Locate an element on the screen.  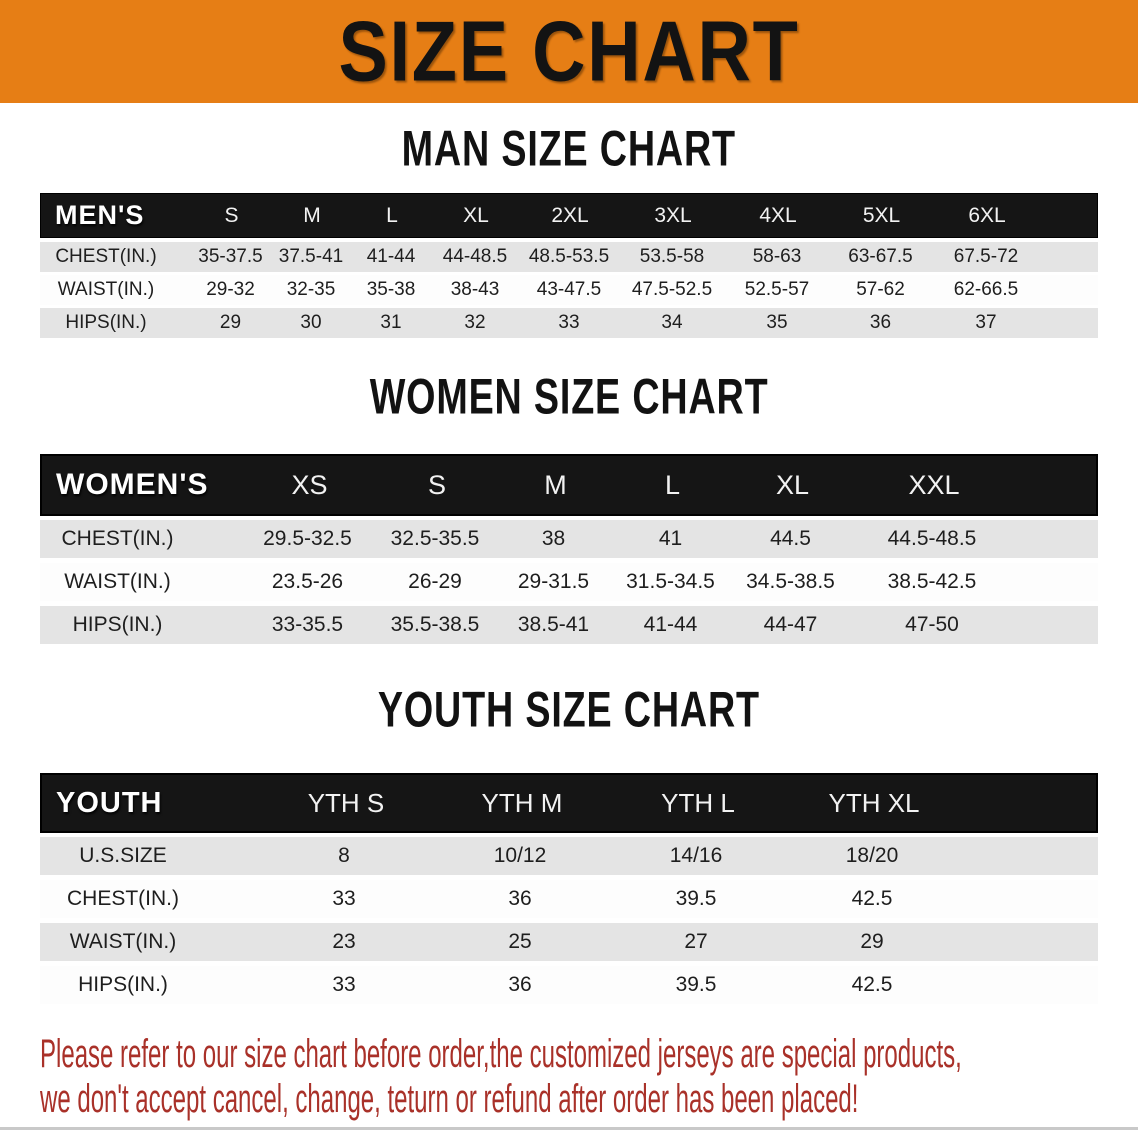
size-col-header: XS is located at coordinates (309, 484).